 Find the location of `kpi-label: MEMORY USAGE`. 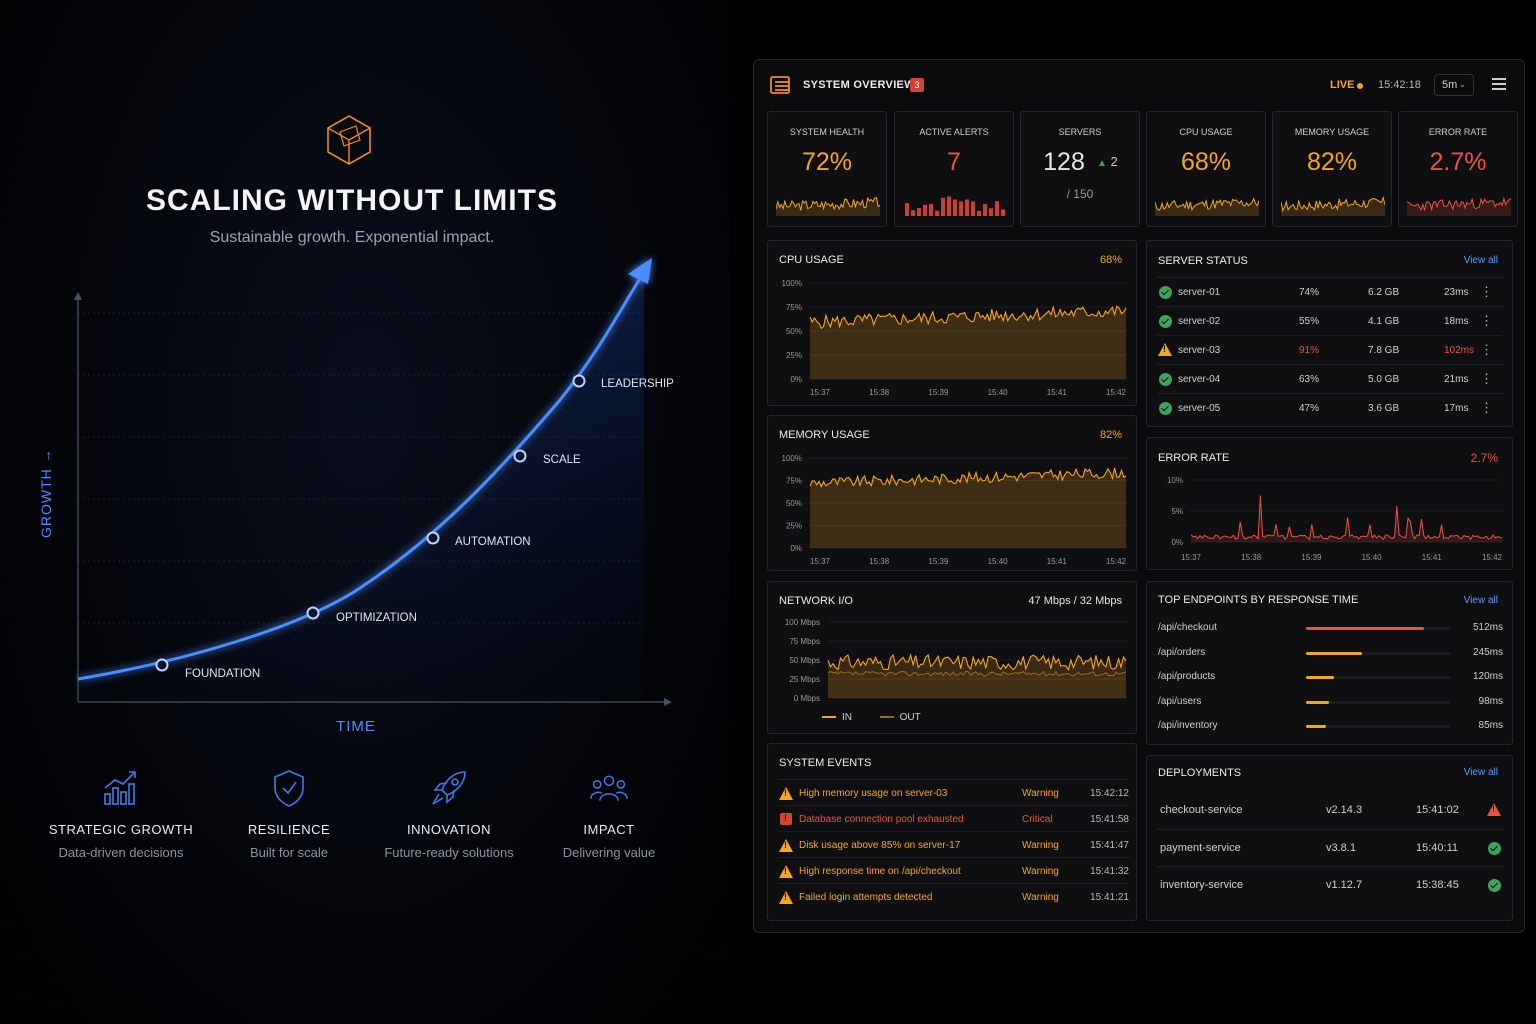

kpi-label: MEMORY USAGE is located at coordinates (1332, 132).